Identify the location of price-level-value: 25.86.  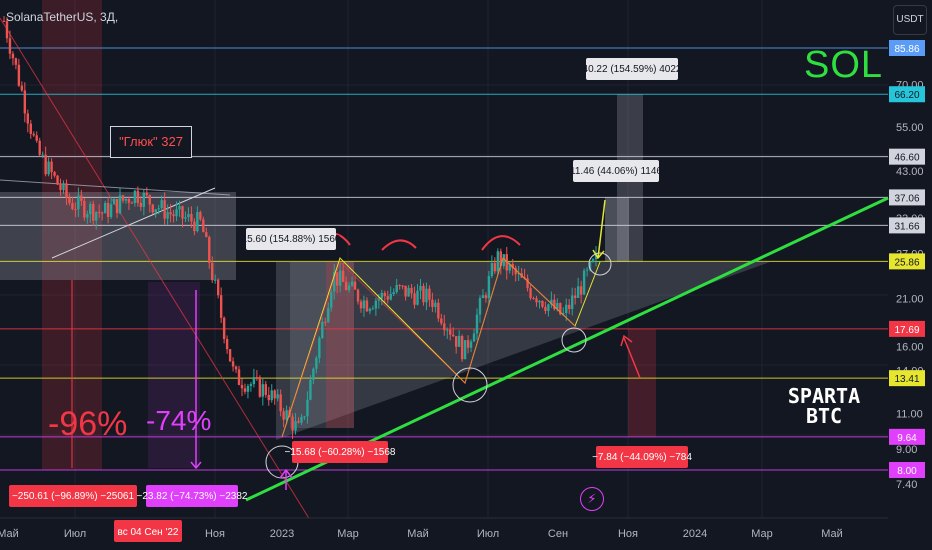
(906, 262).